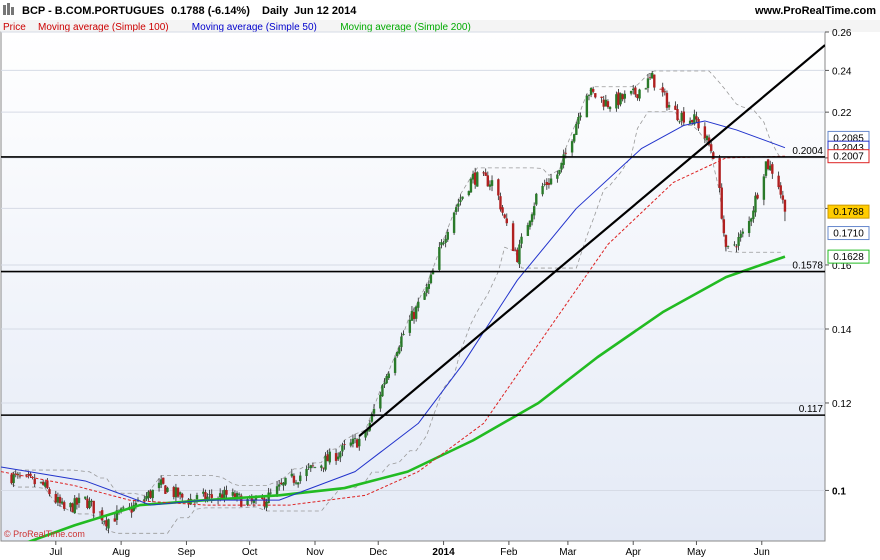  What do you see at coordinates (93, 11) in the screenshot?
I see `chart-title: BCP - B.COM.PORTUGUES` at bounding box center [93, 11].